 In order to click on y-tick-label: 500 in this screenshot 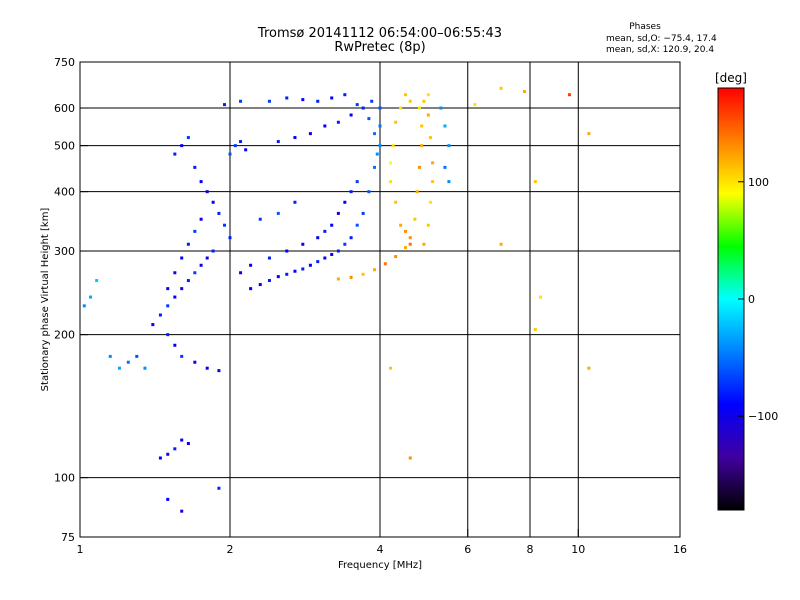, I will do `click(64, 146)`.